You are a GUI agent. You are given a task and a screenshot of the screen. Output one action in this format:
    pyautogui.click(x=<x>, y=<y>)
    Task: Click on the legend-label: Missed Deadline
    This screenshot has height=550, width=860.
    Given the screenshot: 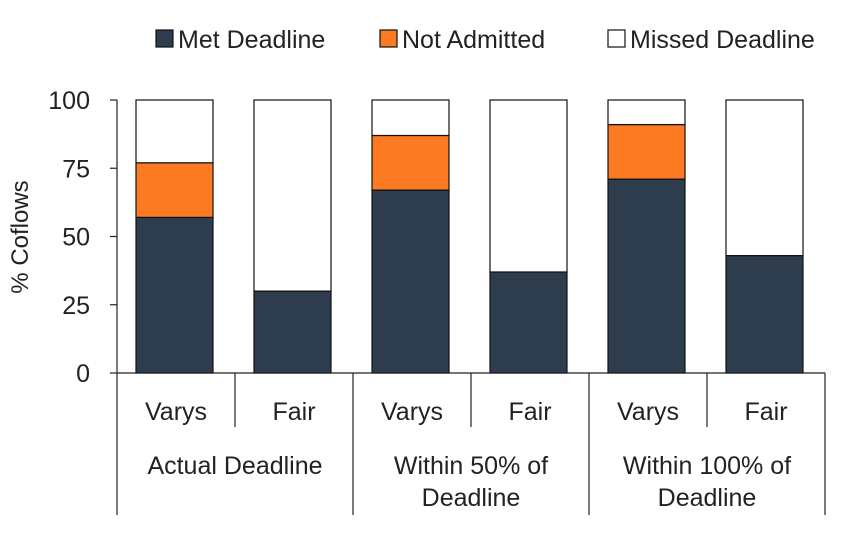 What is the action you would take?
    pyautogui.click(x=722, y=40)
    